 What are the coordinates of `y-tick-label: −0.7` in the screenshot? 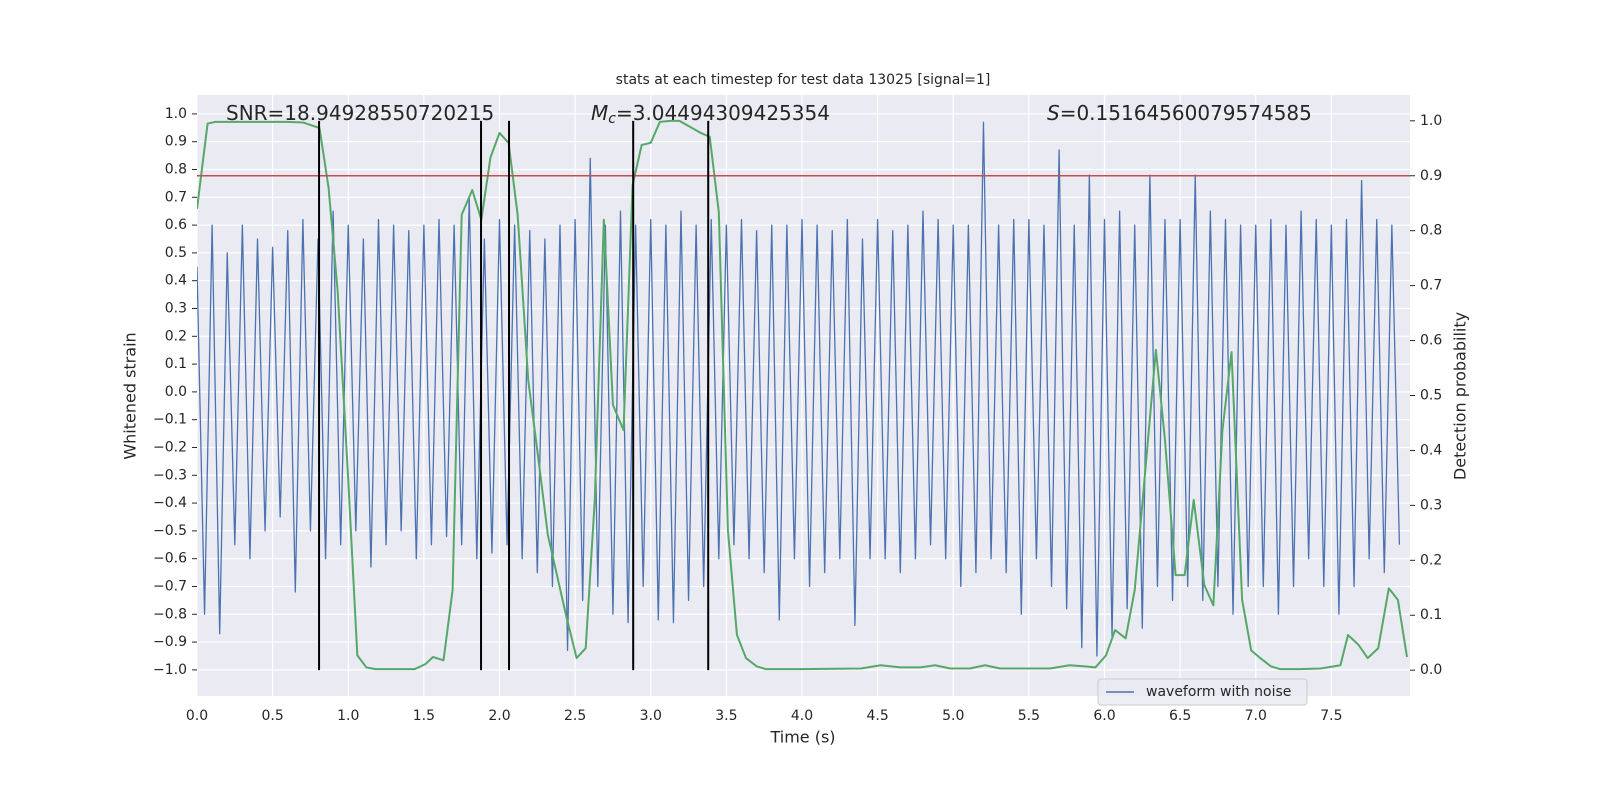 It's located at (170, 586).